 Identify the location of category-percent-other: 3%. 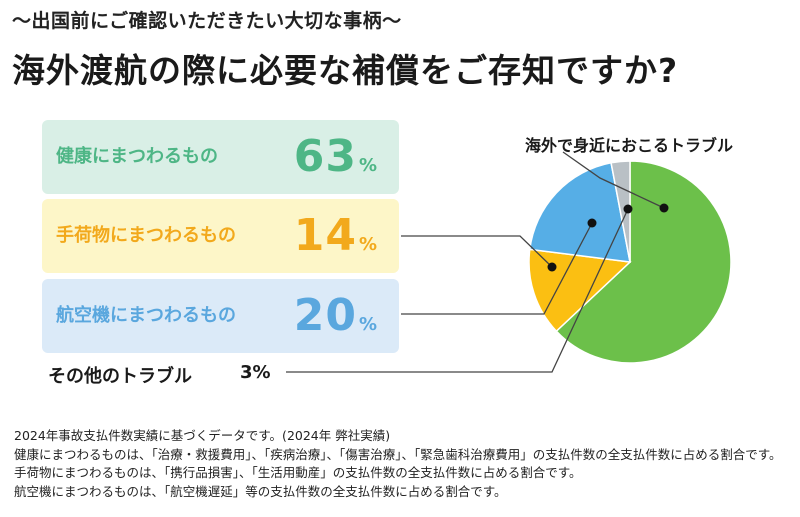
(255, 372).